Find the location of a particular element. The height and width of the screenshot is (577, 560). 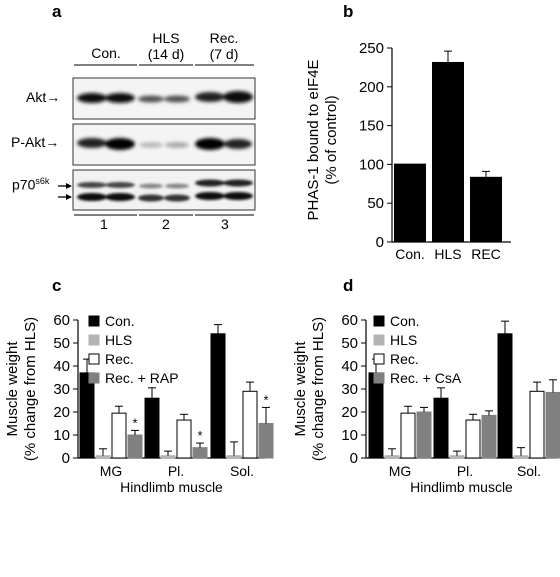

chart-d-x-tick-label: MG is located at coordinates (400, 471).